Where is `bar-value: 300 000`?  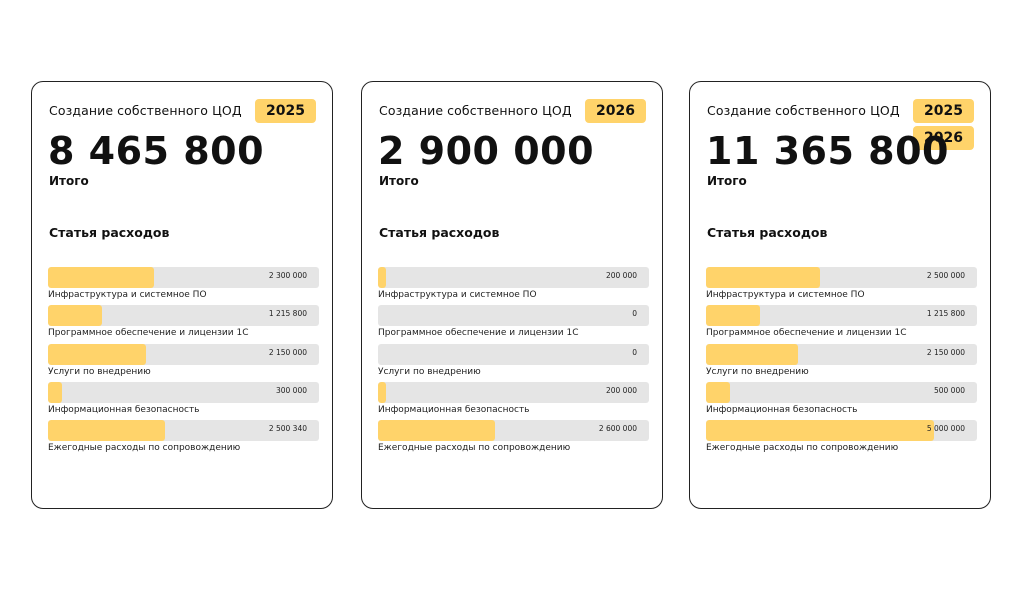 bar-value: 300 000 is located at coordinates (291, 390).